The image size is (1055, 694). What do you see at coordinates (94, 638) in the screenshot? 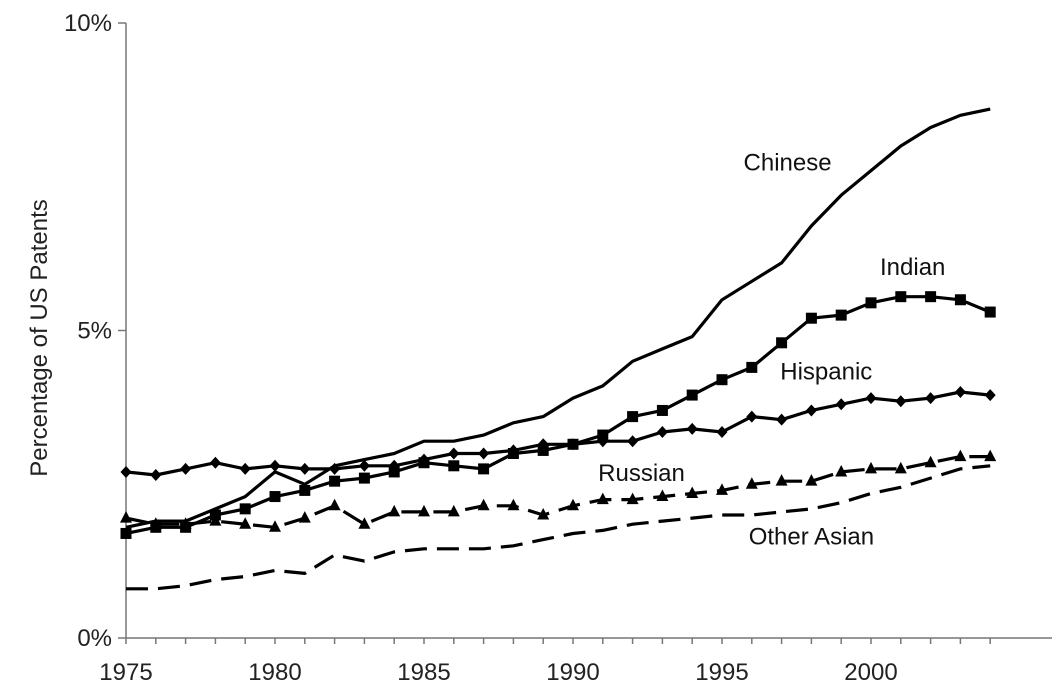
I see `y-tick-label: 0%` at bounding box center [94, 638].